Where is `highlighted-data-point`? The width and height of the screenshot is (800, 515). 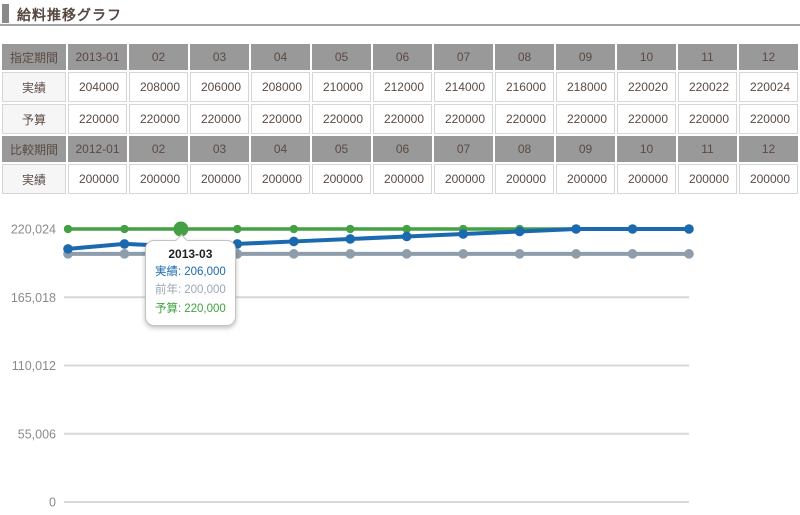 highlighted-data-point is located at coordinates (181, 229).